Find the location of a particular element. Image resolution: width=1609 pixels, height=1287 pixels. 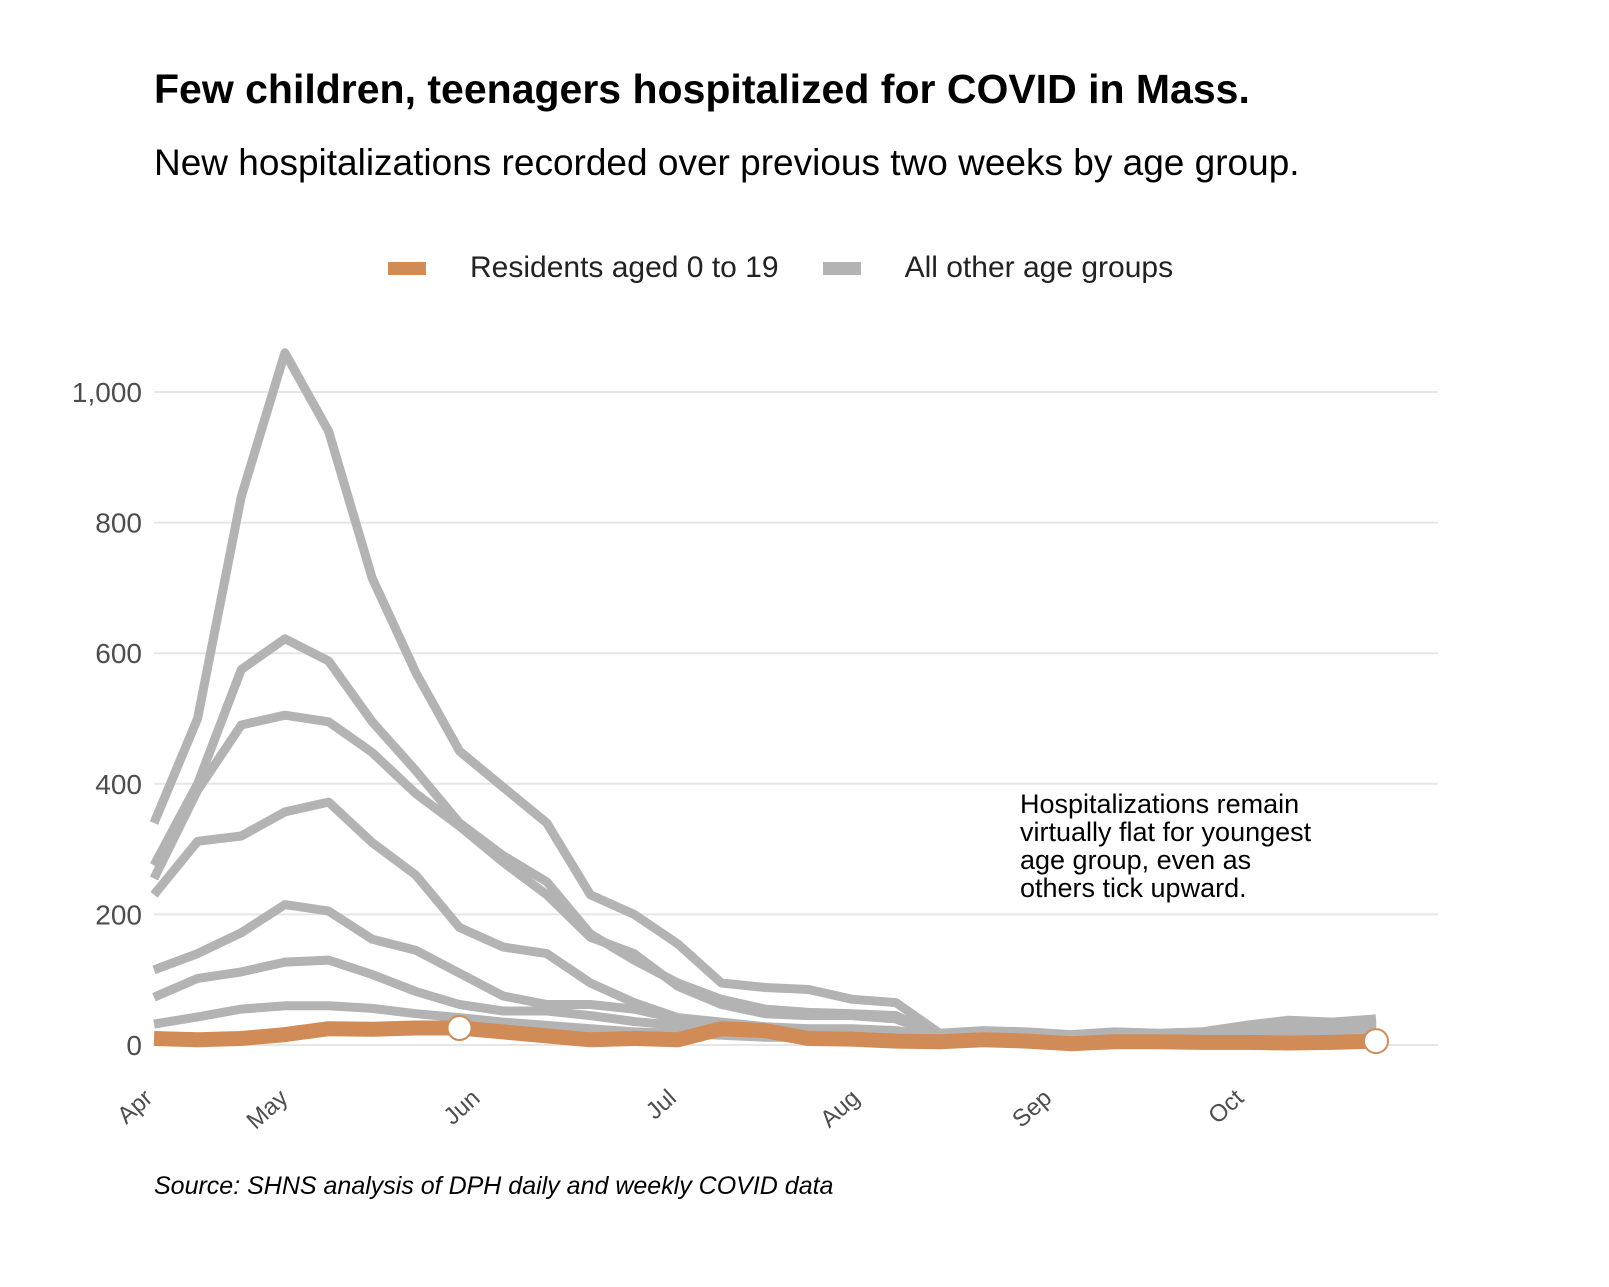

annotation-line: age group, even as is located at coordinates (1136, 860).